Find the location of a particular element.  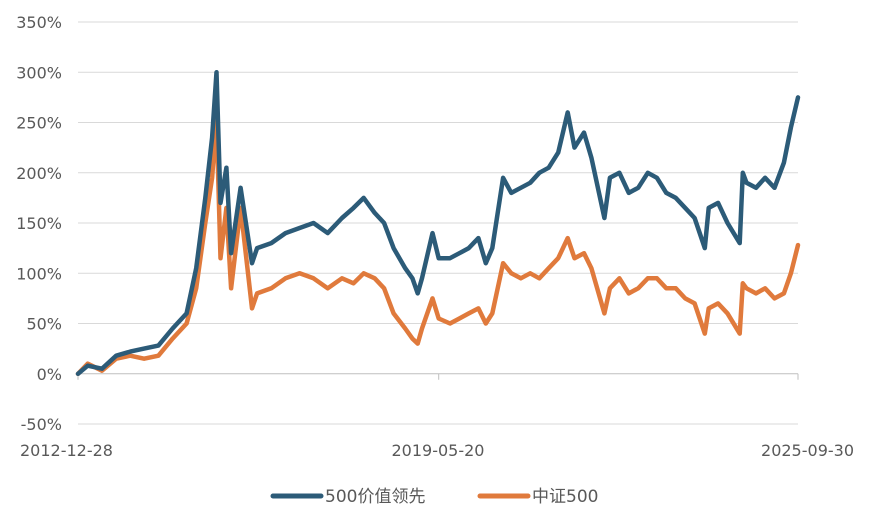

legend: 500价值领先 中证500 is located at coordinates (434, 497).